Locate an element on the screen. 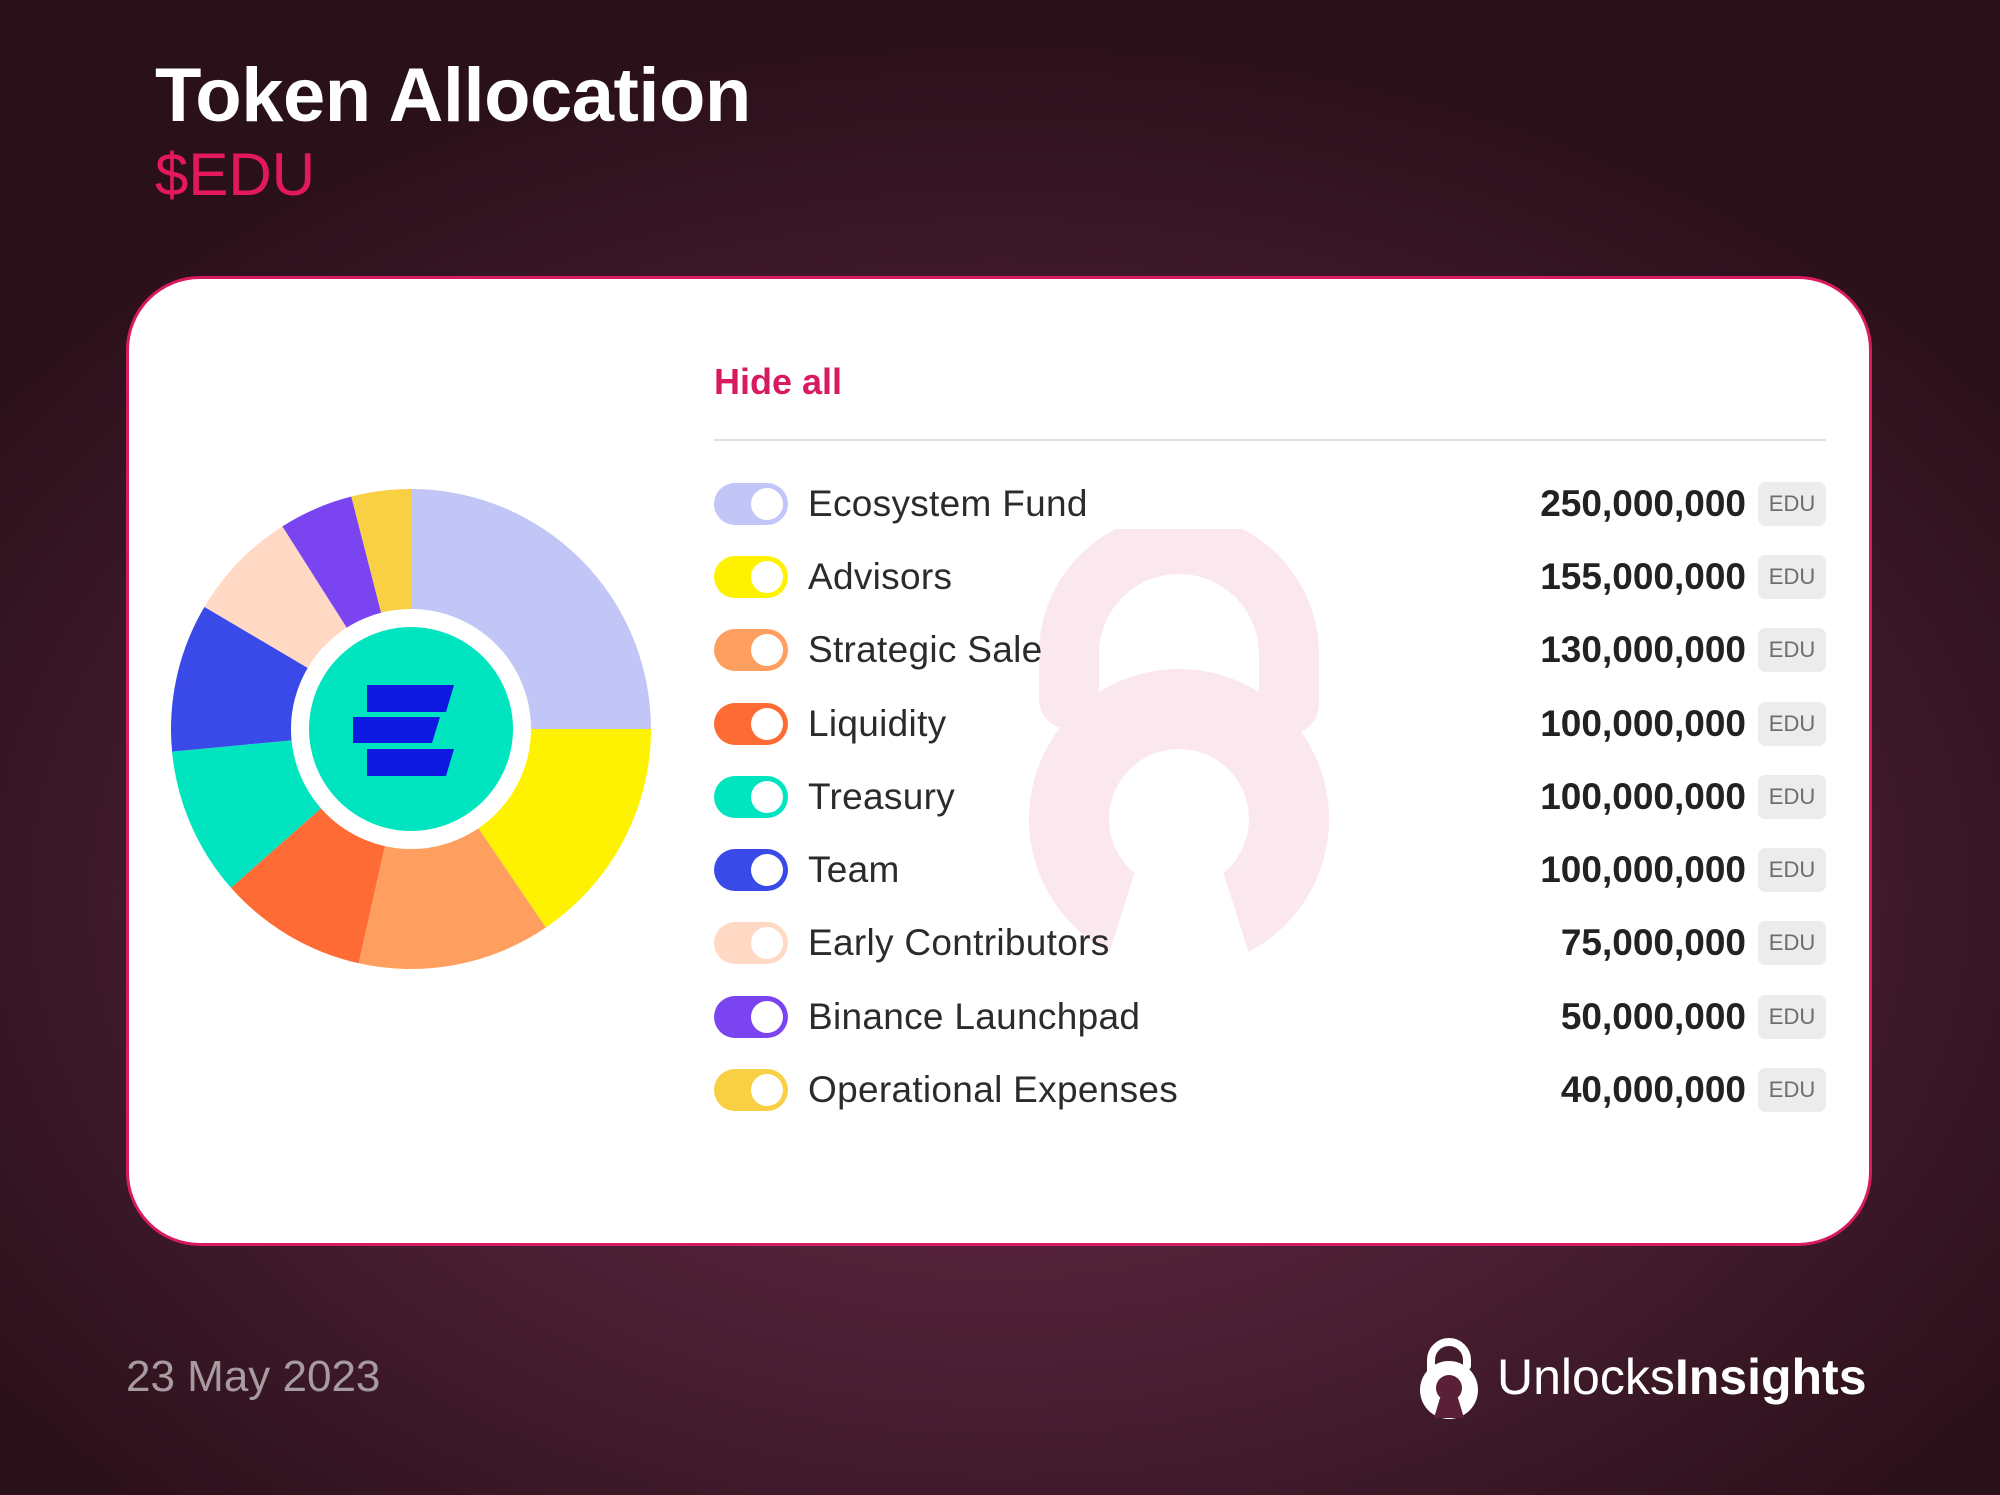  edu-token-icon is located at coordinates (411, 729).